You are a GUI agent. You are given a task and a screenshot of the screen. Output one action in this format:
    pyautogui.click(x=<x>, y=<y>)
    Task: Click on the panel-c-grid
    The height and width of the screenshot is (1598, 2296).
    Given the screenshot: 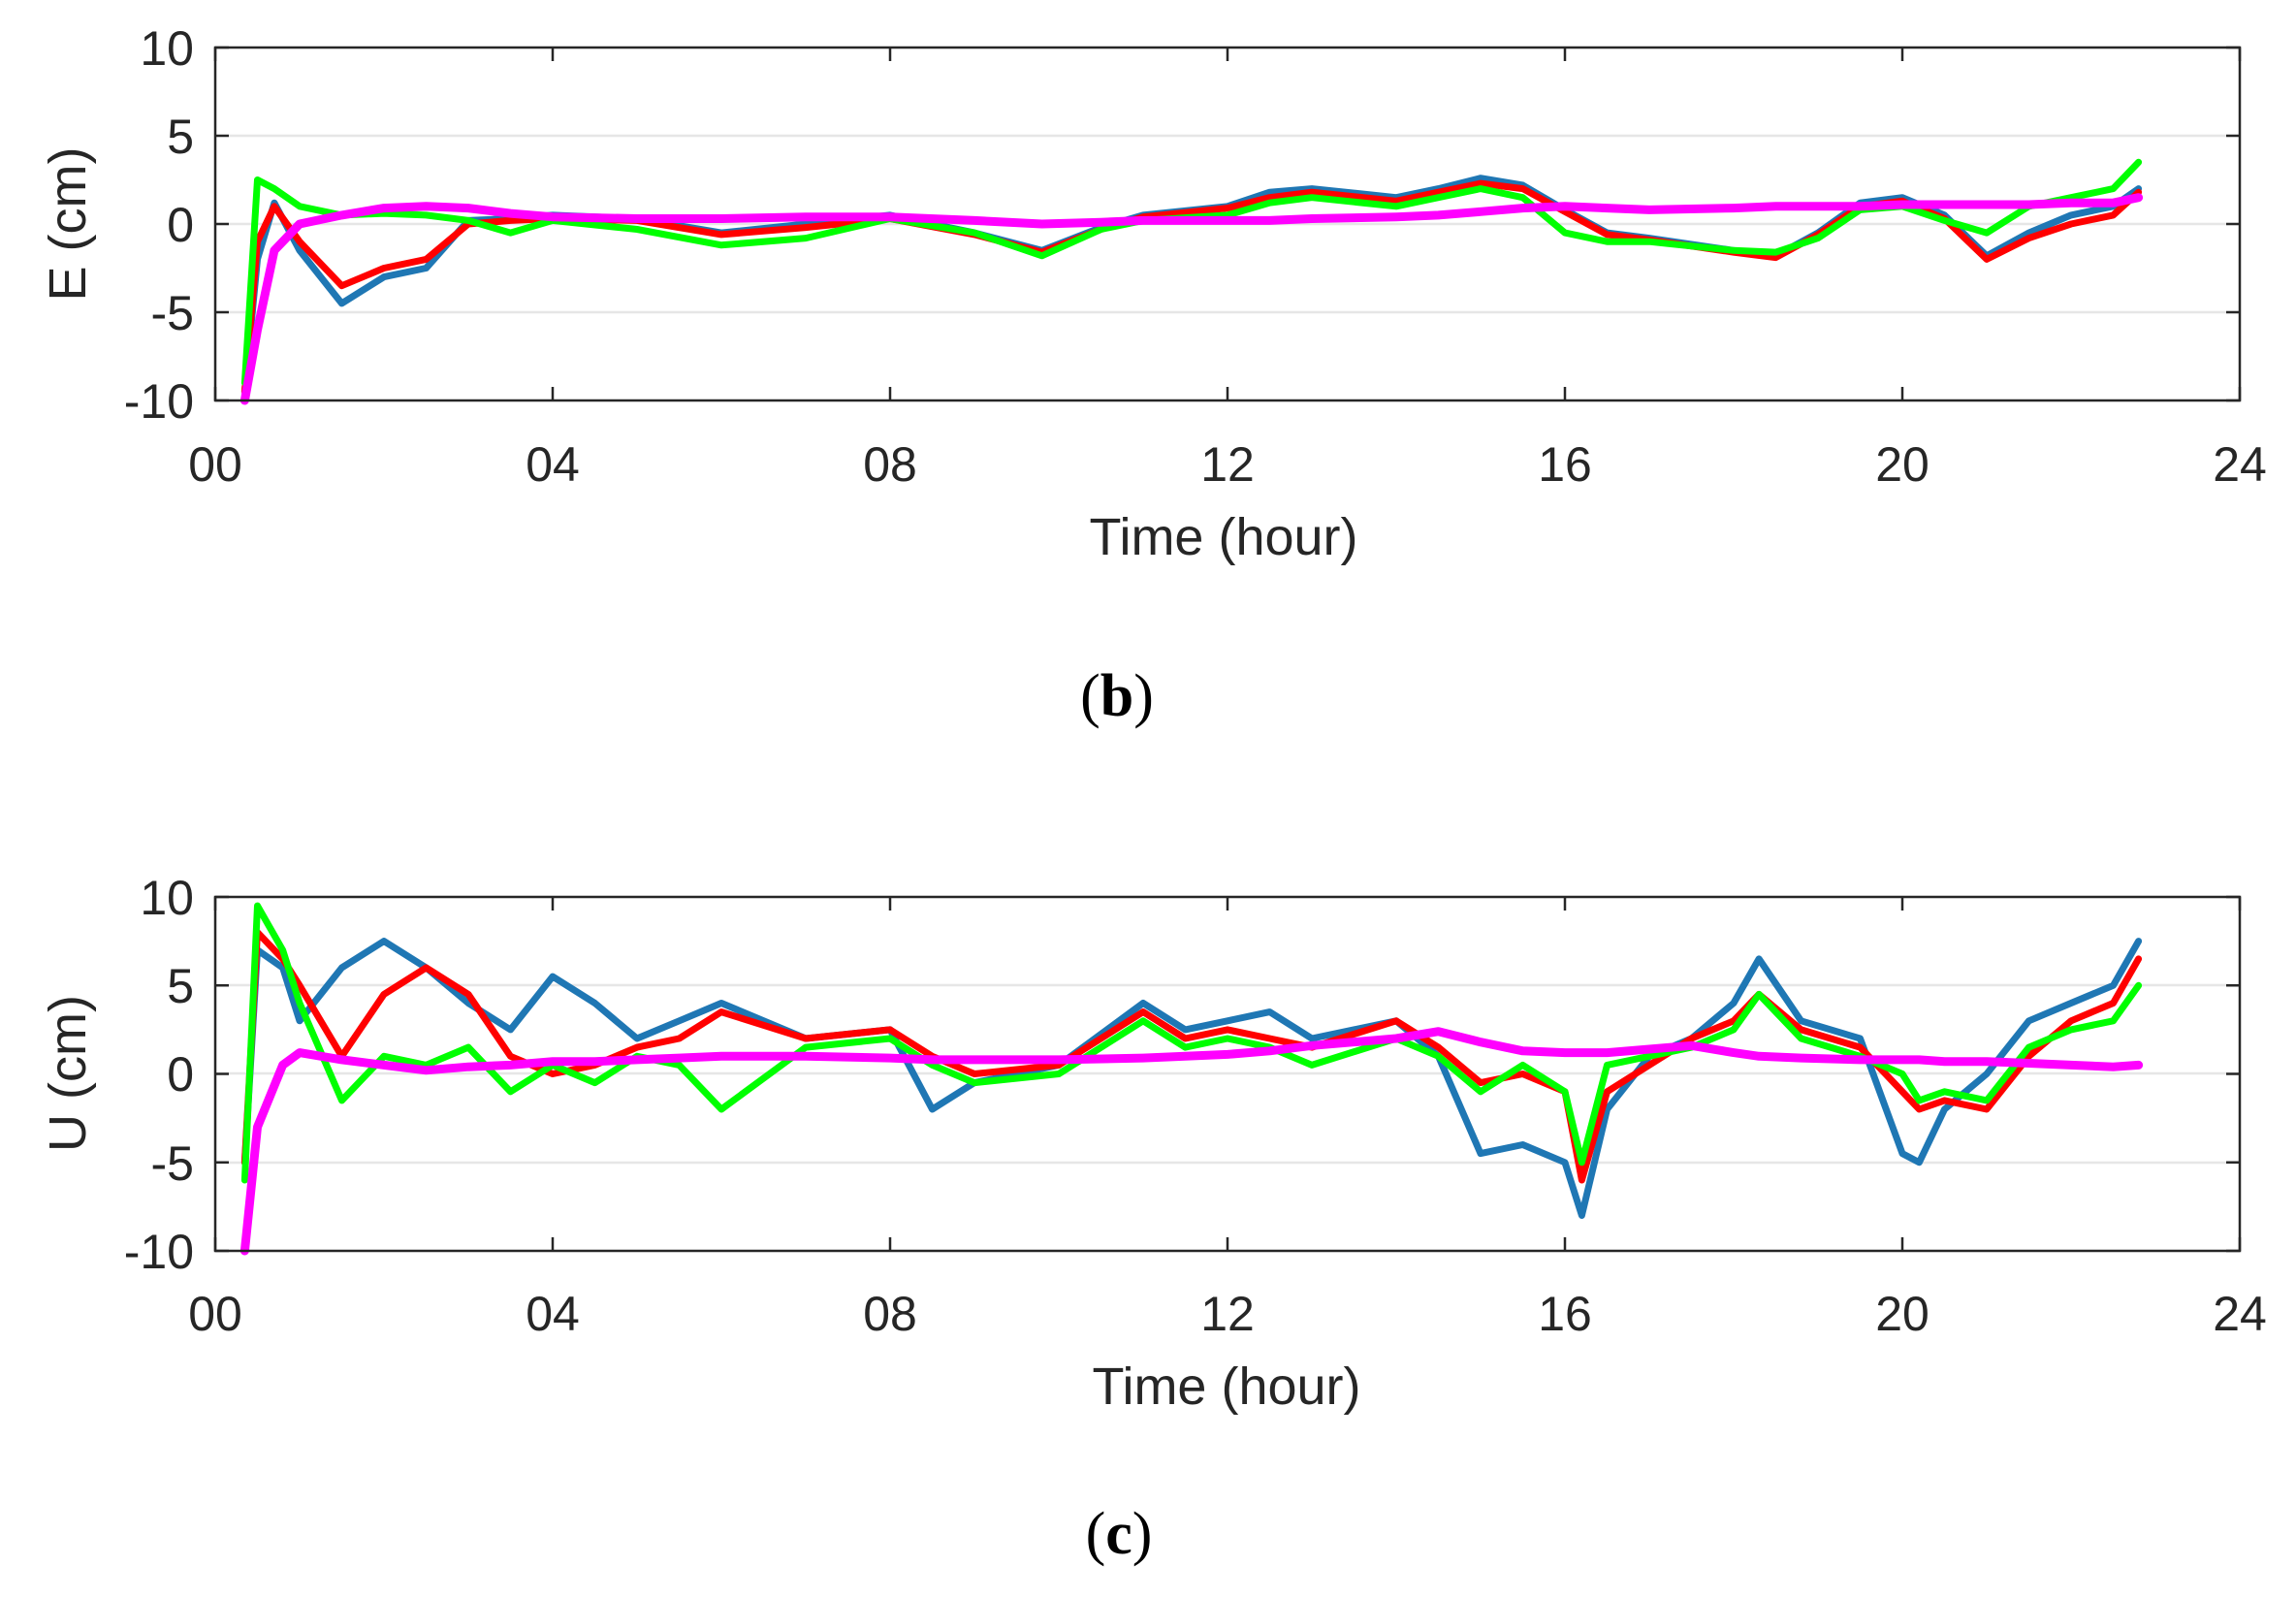 What is the action you would take?
    pyautogui.click(x=1227, y=1074)
    